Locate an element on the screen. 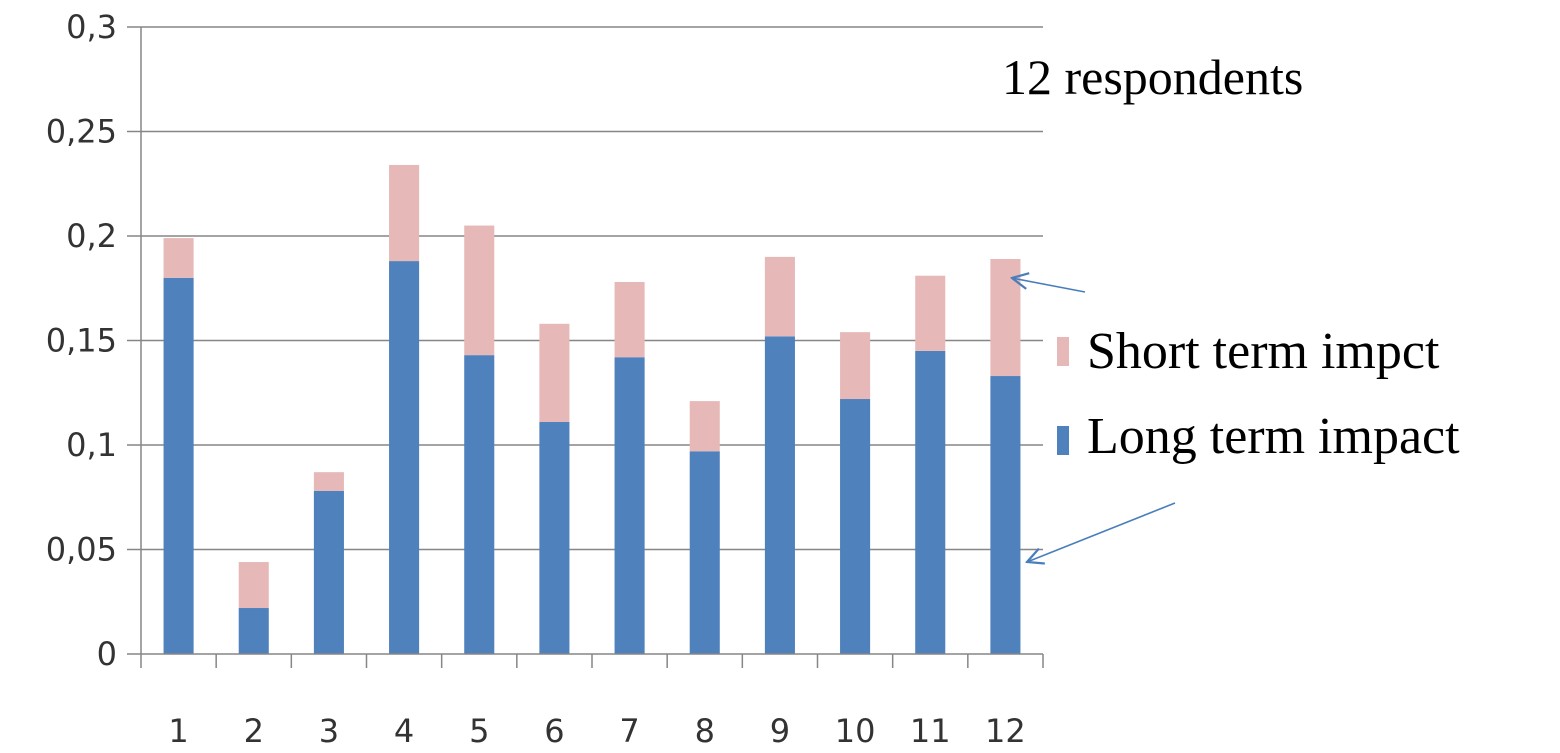 Image resolution: width=1560 pixels, height=753 pixels. x-tick-label-11: 11 is located at coordinates (930, 731).